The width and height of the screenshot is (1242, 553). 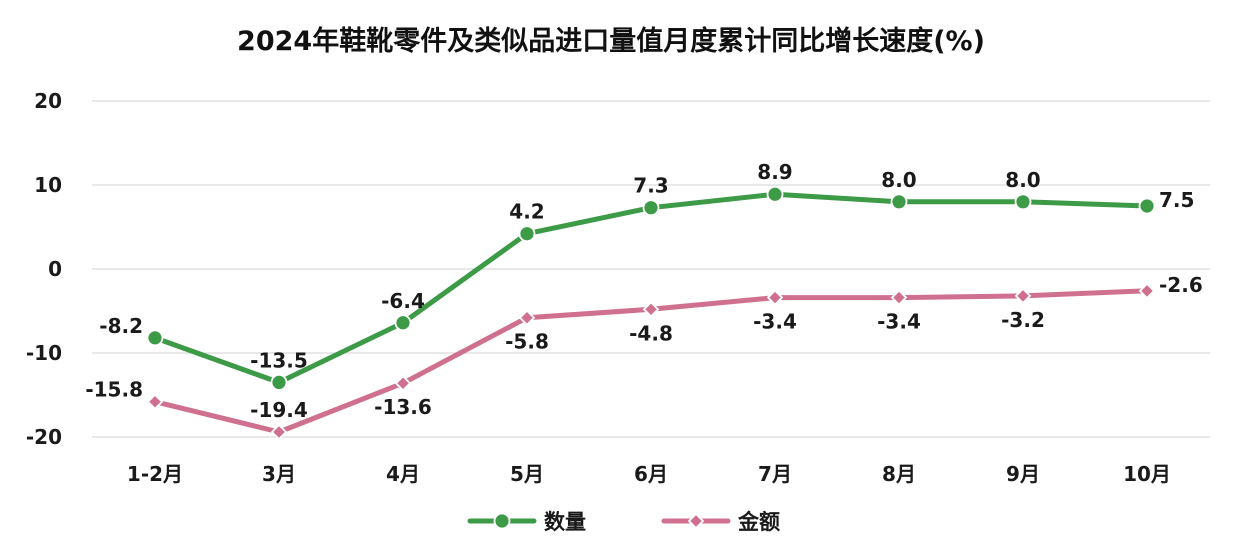 I want to click on x-tick-label: 7月, so click(x=775, y=474).